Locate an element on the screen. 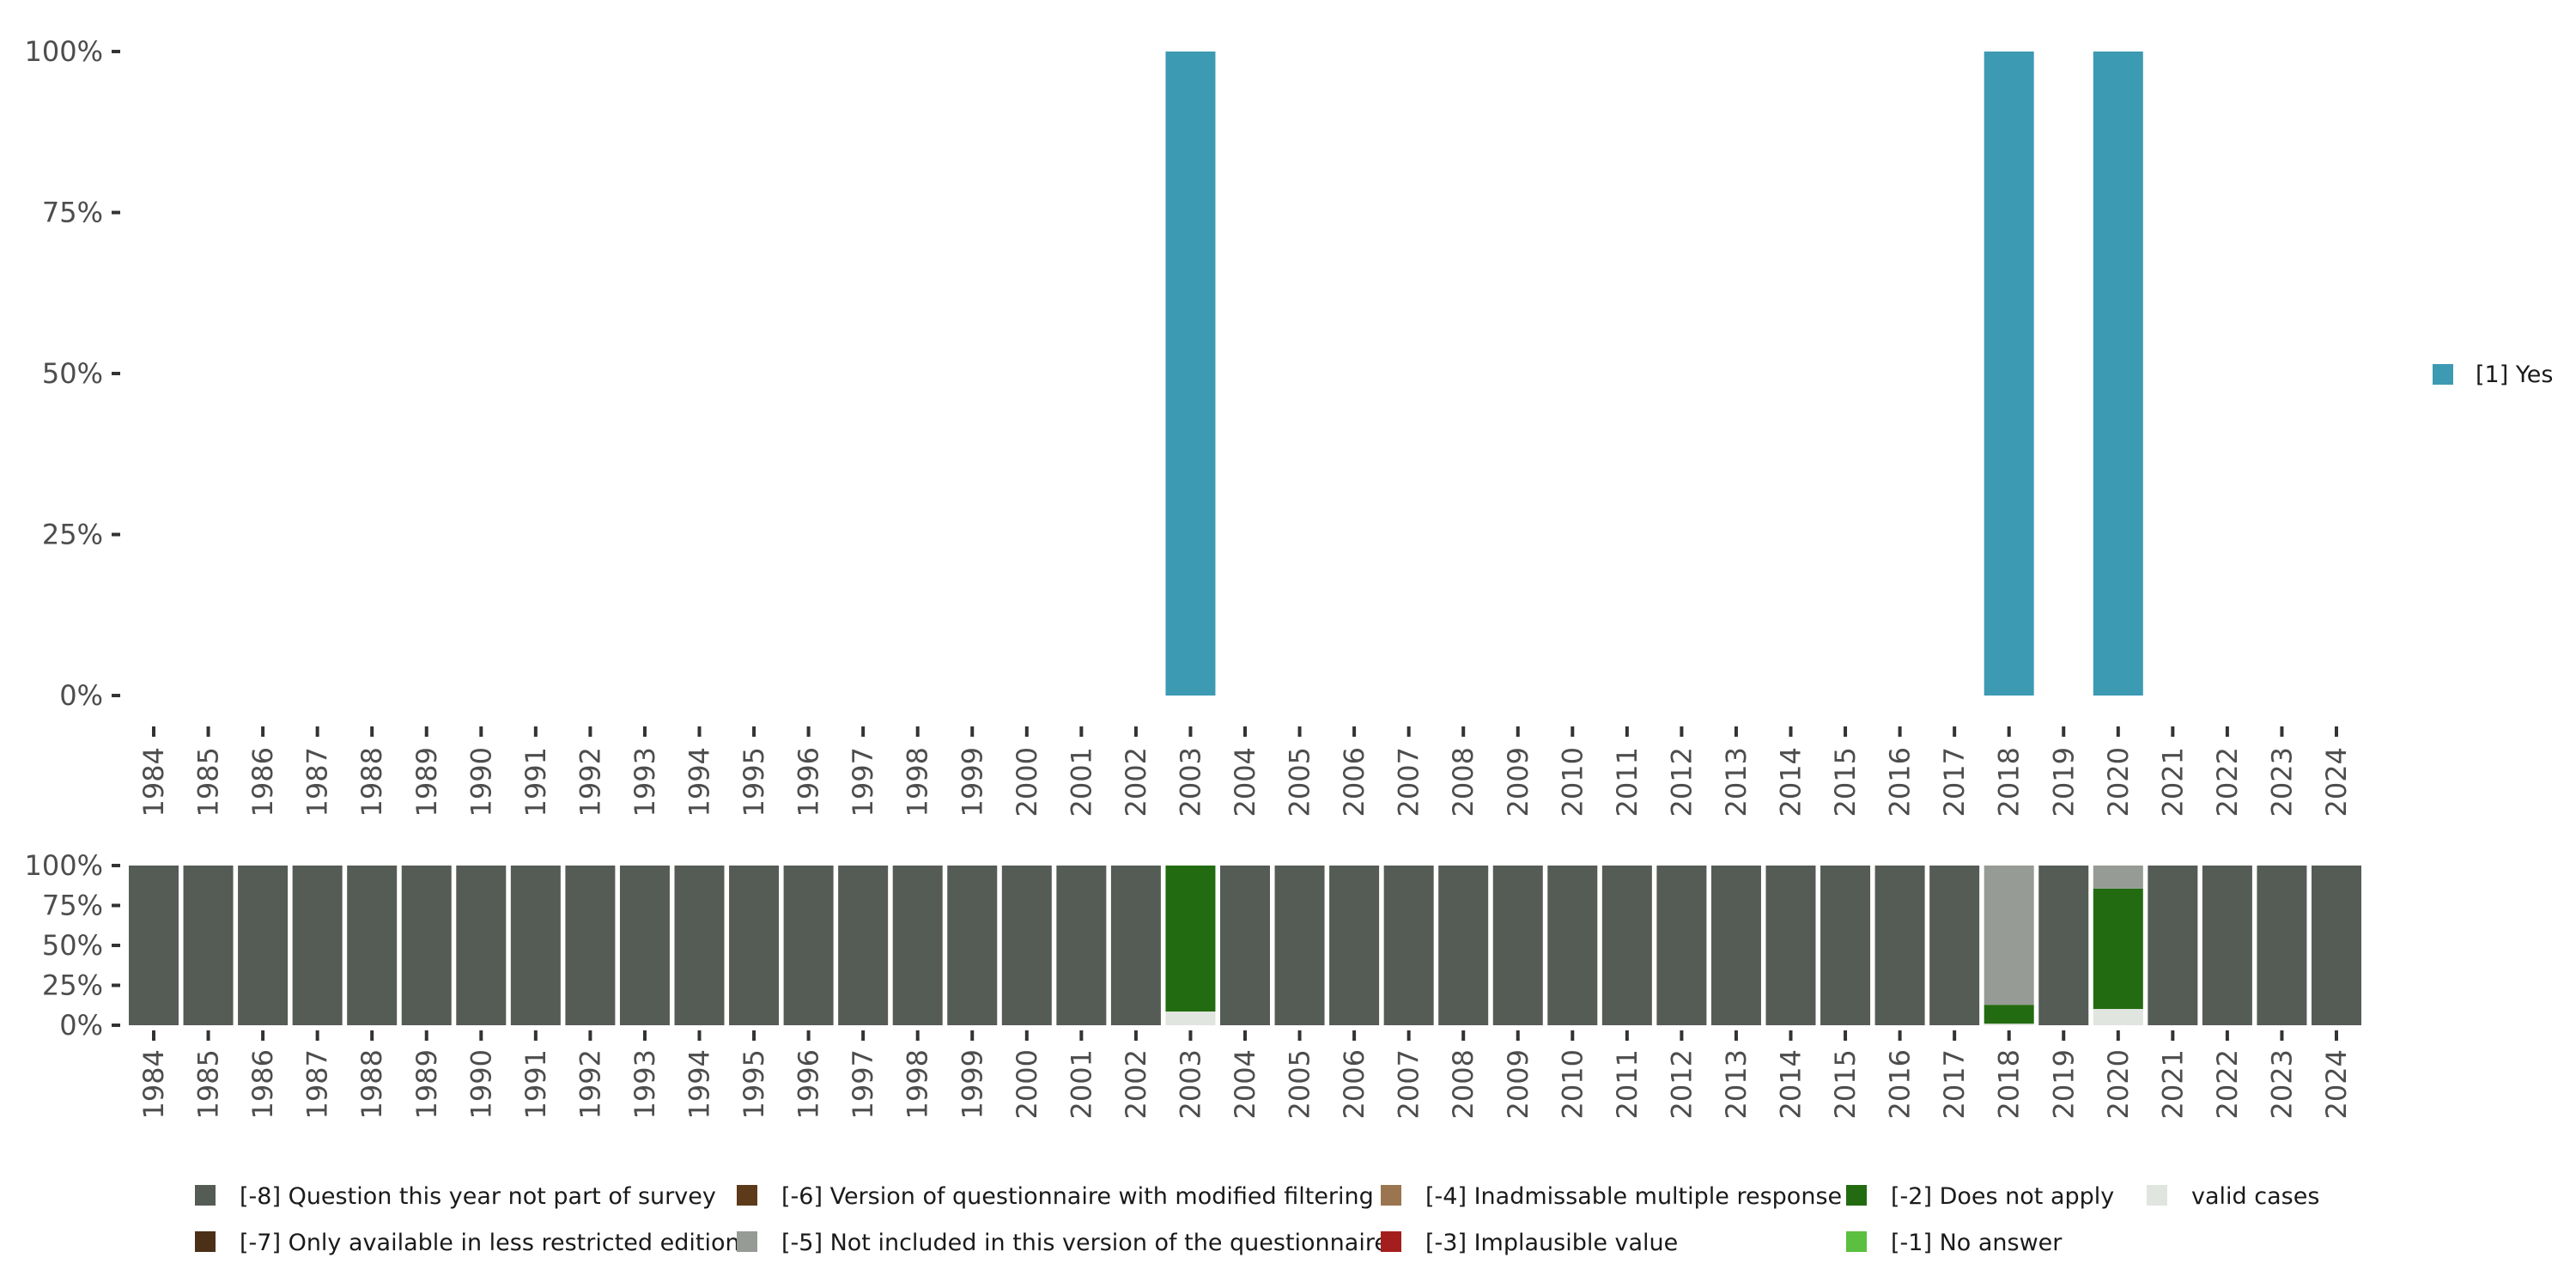 The image size is (2576, 1288). x-tick-label: 2014 is located at coordinates (1791, 1084).